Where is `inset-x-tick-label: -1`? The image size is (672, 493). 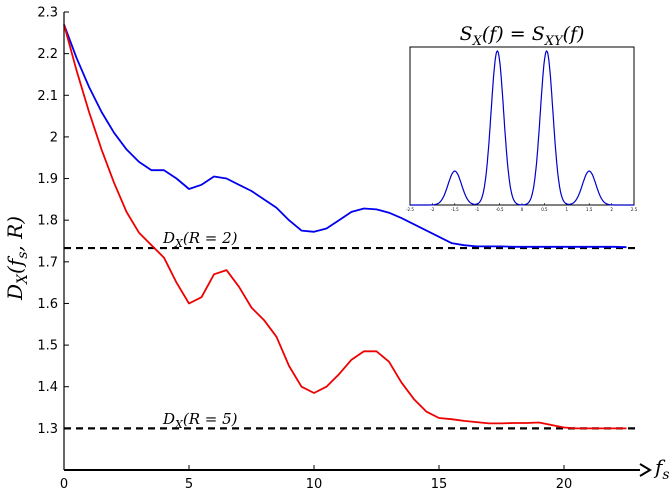
inset-x-tick-label: -1 is located at coordinates (477, 209).